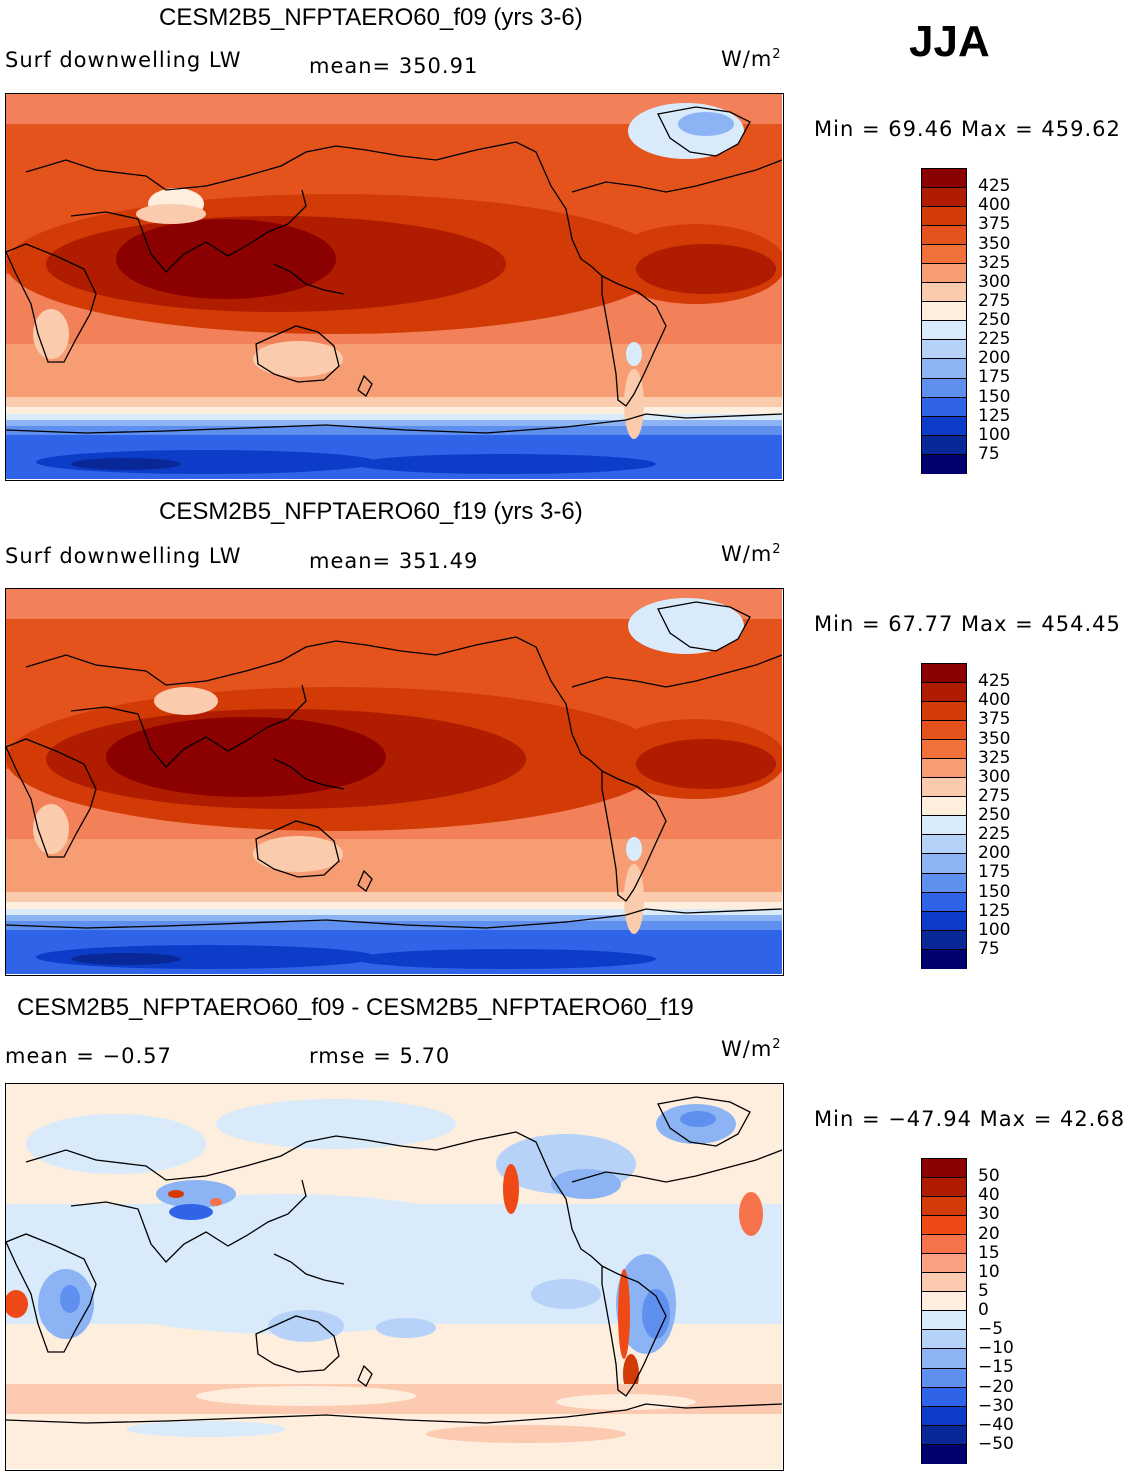 The image size is (1127, 1478). Describe the element at coordinates (967, 129) in the screenshot. I see `panel1-minmax: Min = 69.46 Max = 459.62` at that location.